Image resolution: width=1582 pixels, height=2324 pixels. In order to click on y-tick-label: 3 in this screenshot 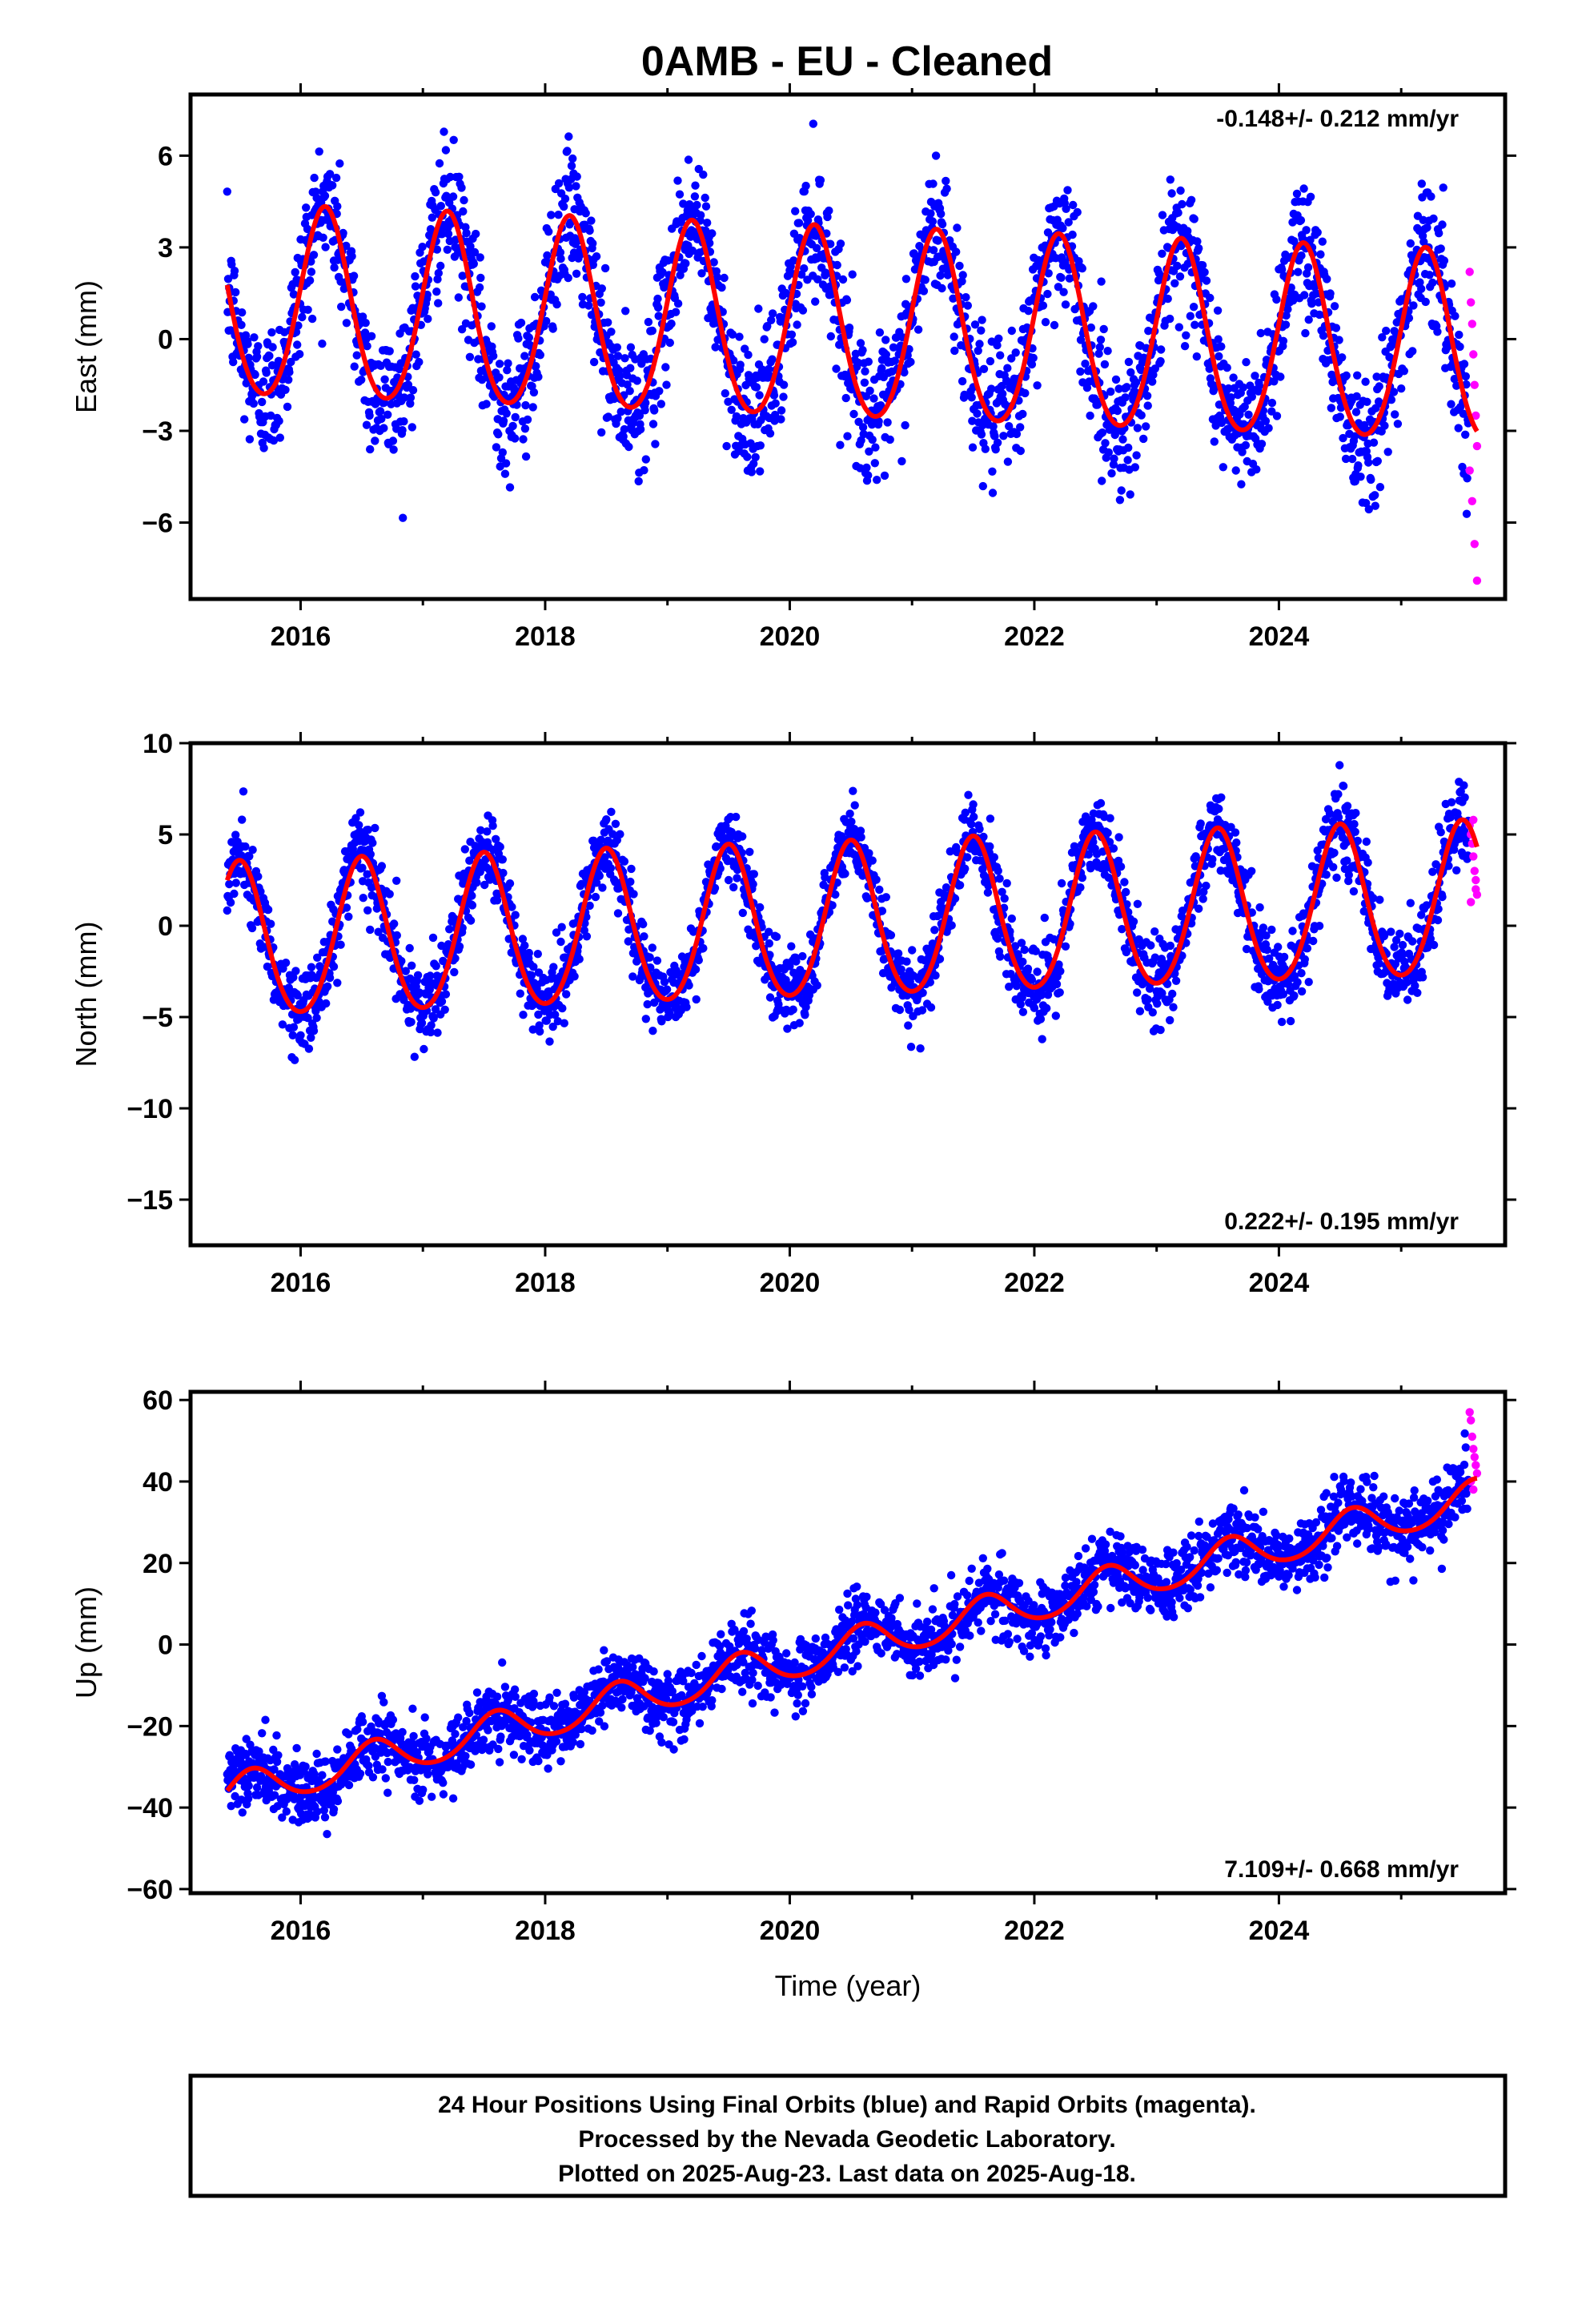, I will do `click(165, 248)`.